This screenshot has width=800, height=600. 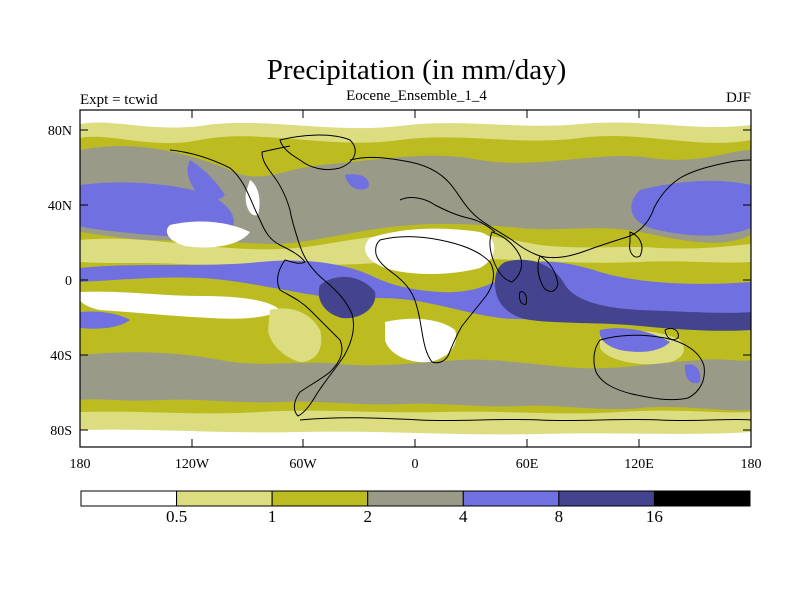 I want to click on lon-tick-label: 0, so click(x=415, y=464).